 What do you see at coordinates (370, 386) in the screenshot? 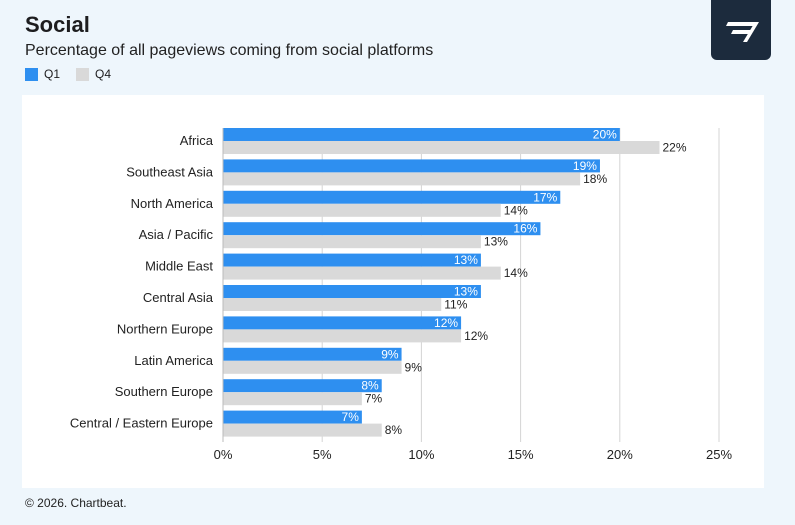
I see `data-label-q1: 8%` at bounding box center [370, 386].